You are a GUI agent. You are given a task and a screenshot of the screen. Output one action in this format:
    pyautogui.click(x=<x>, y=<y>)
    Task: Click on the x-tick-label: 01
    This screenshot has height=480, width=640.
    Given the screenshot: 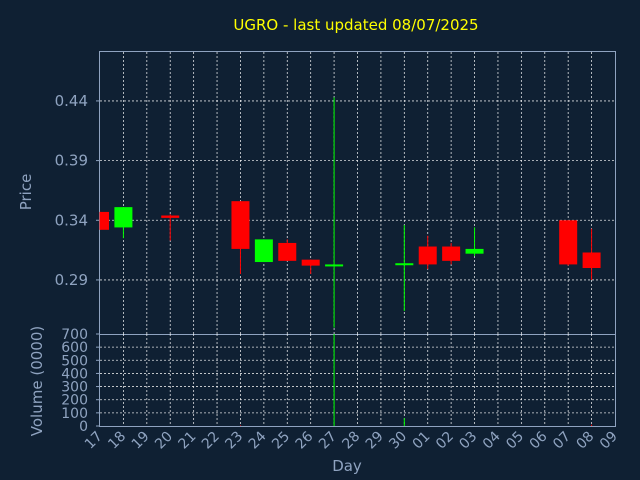 What is the action you would take?
    pyautogui.click(x=422, y=441)
    